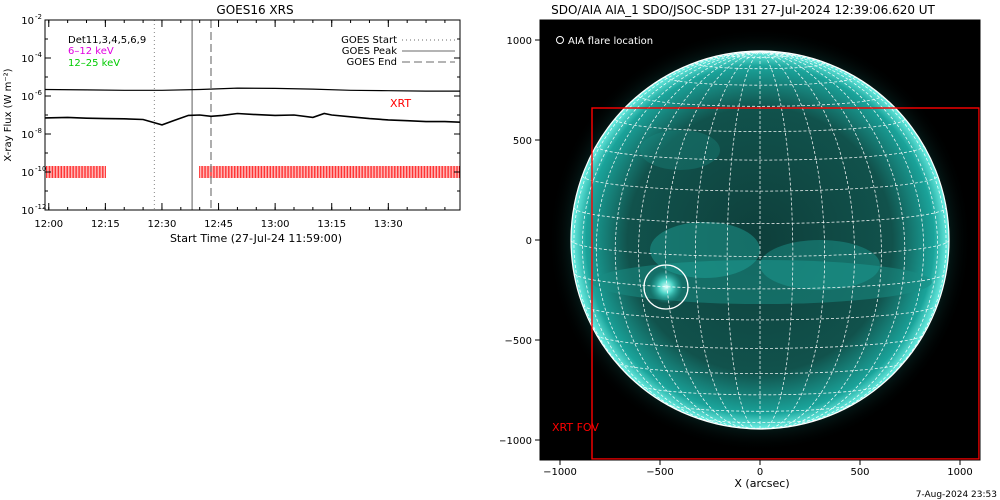 Image resolution: width=1000 pixels, height=500 pixels. Describe the element at coordinates (107, 40) in the screenshot. I see `detector-list: Det11,3,4,5,6,9` at that location.